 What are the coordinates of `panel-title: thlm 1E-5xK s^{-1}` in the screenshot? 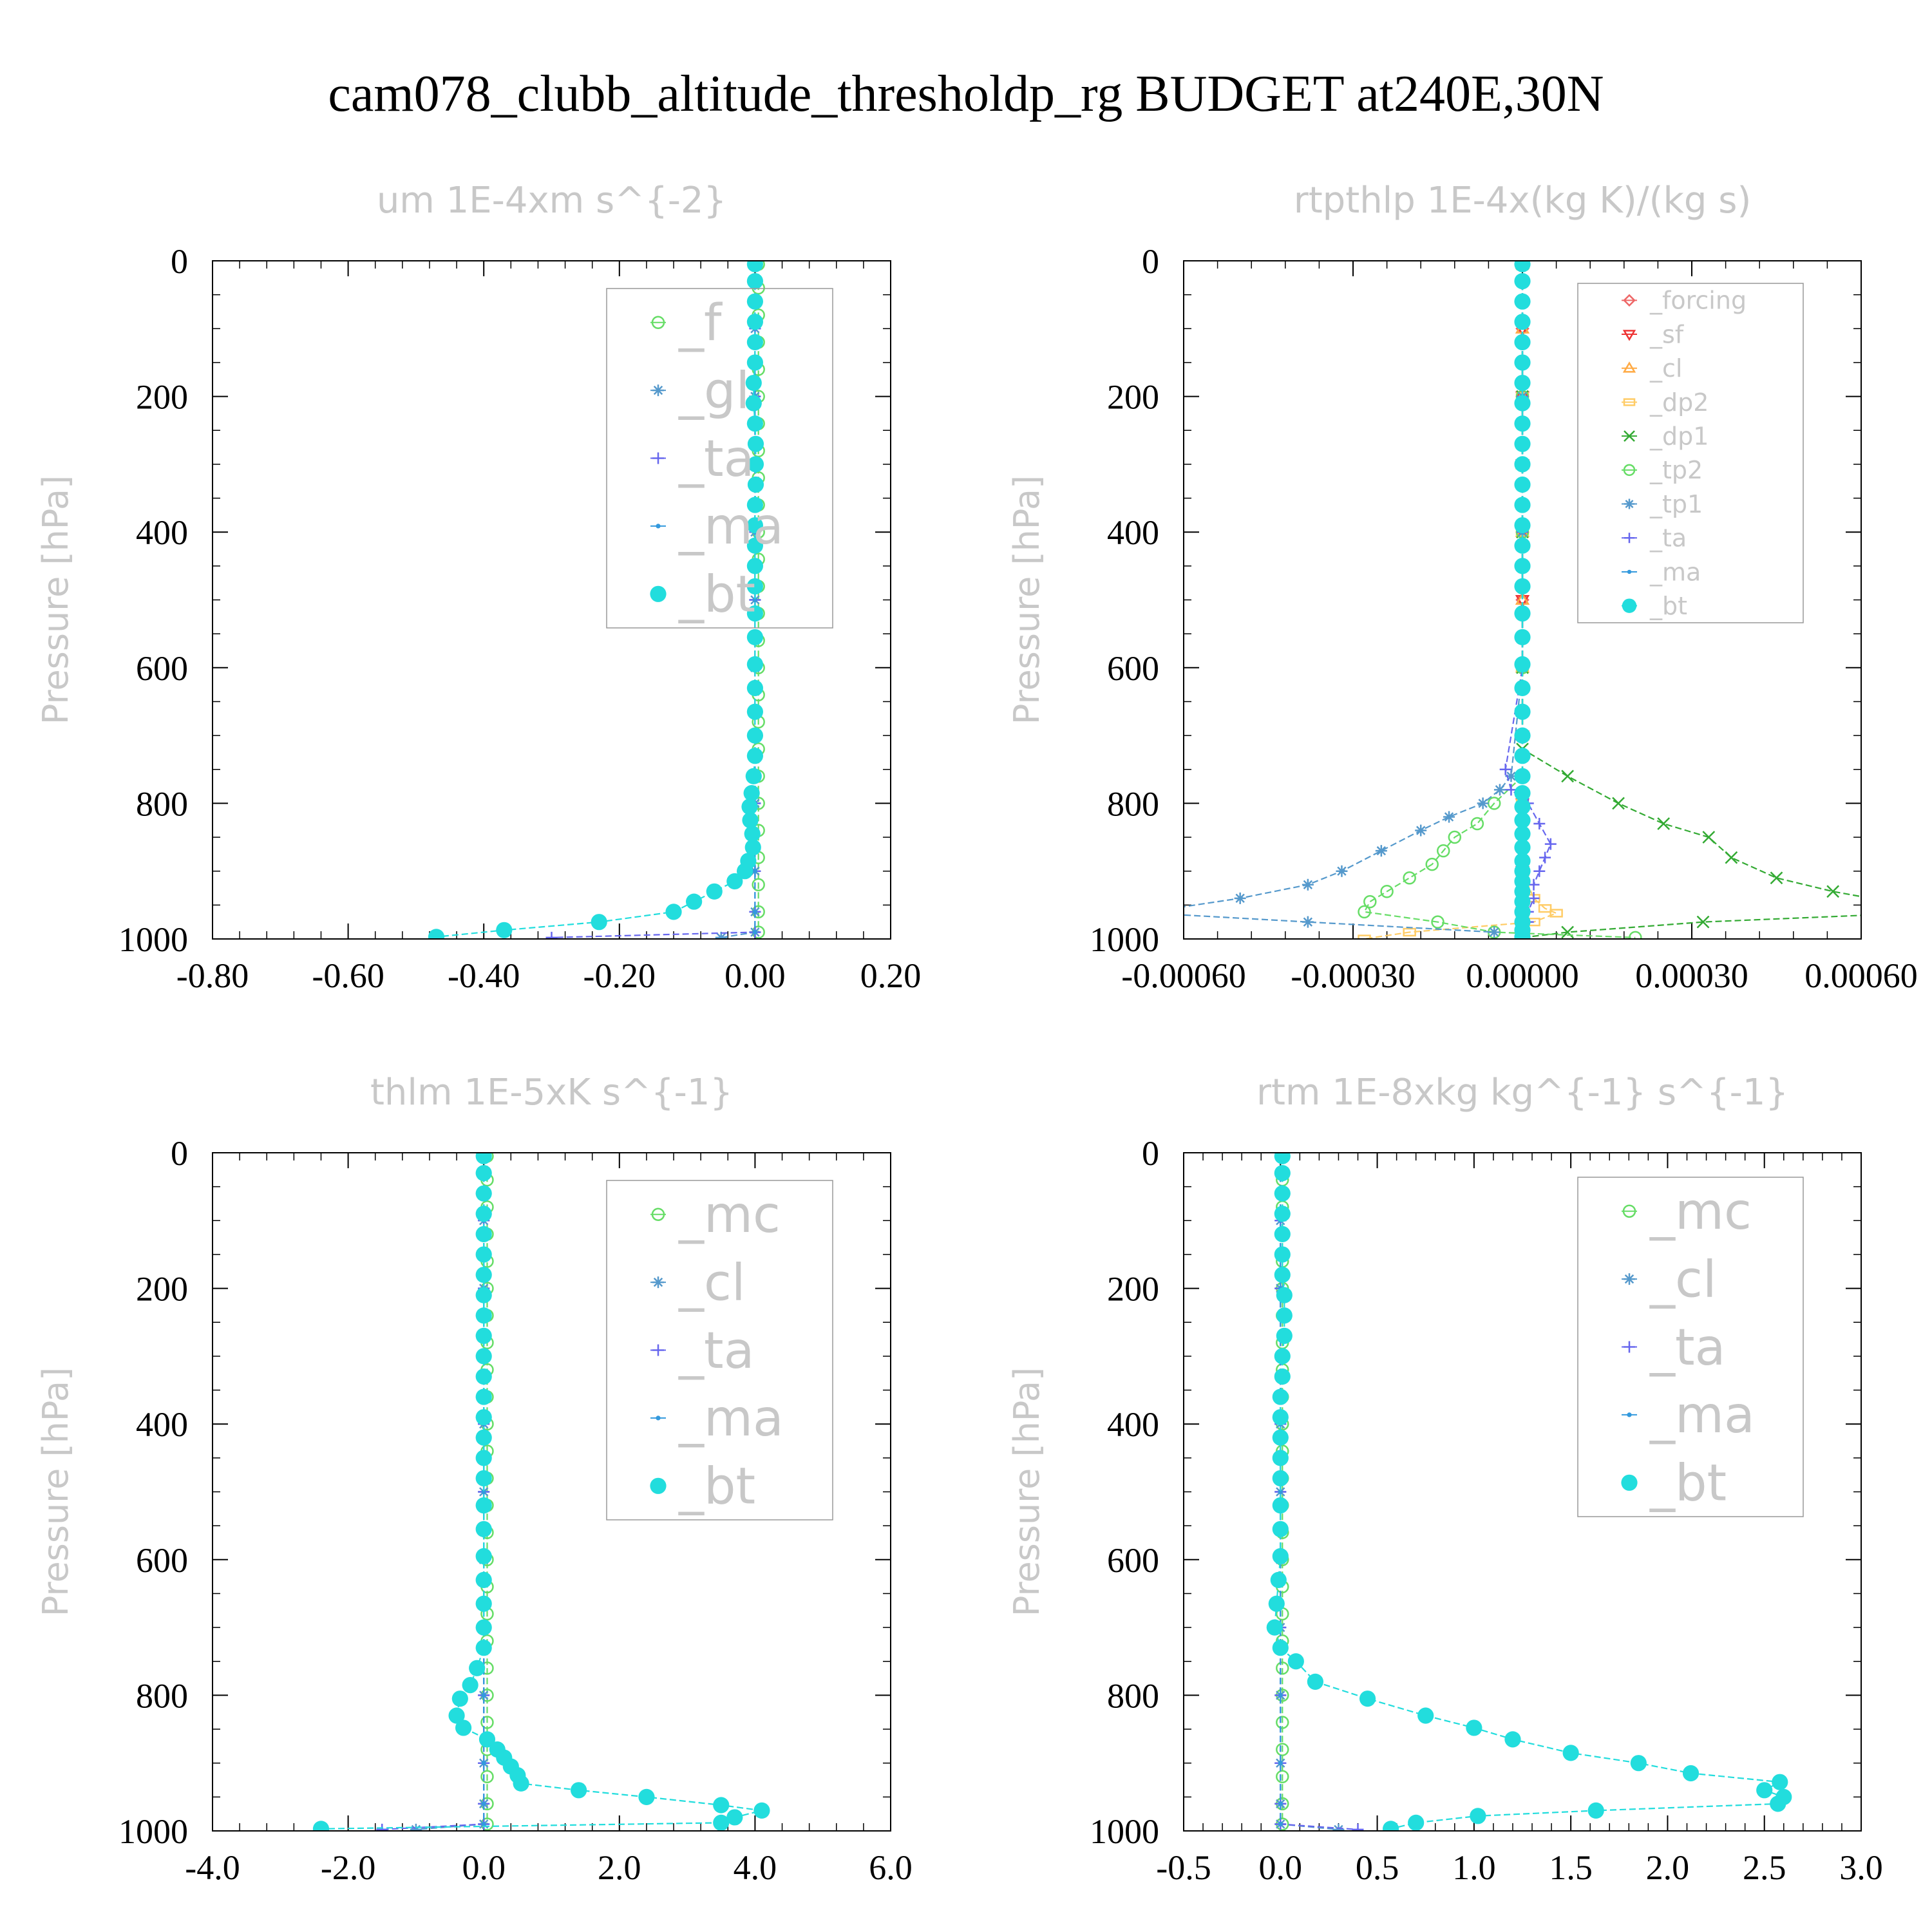 It's located at (551, 1092).